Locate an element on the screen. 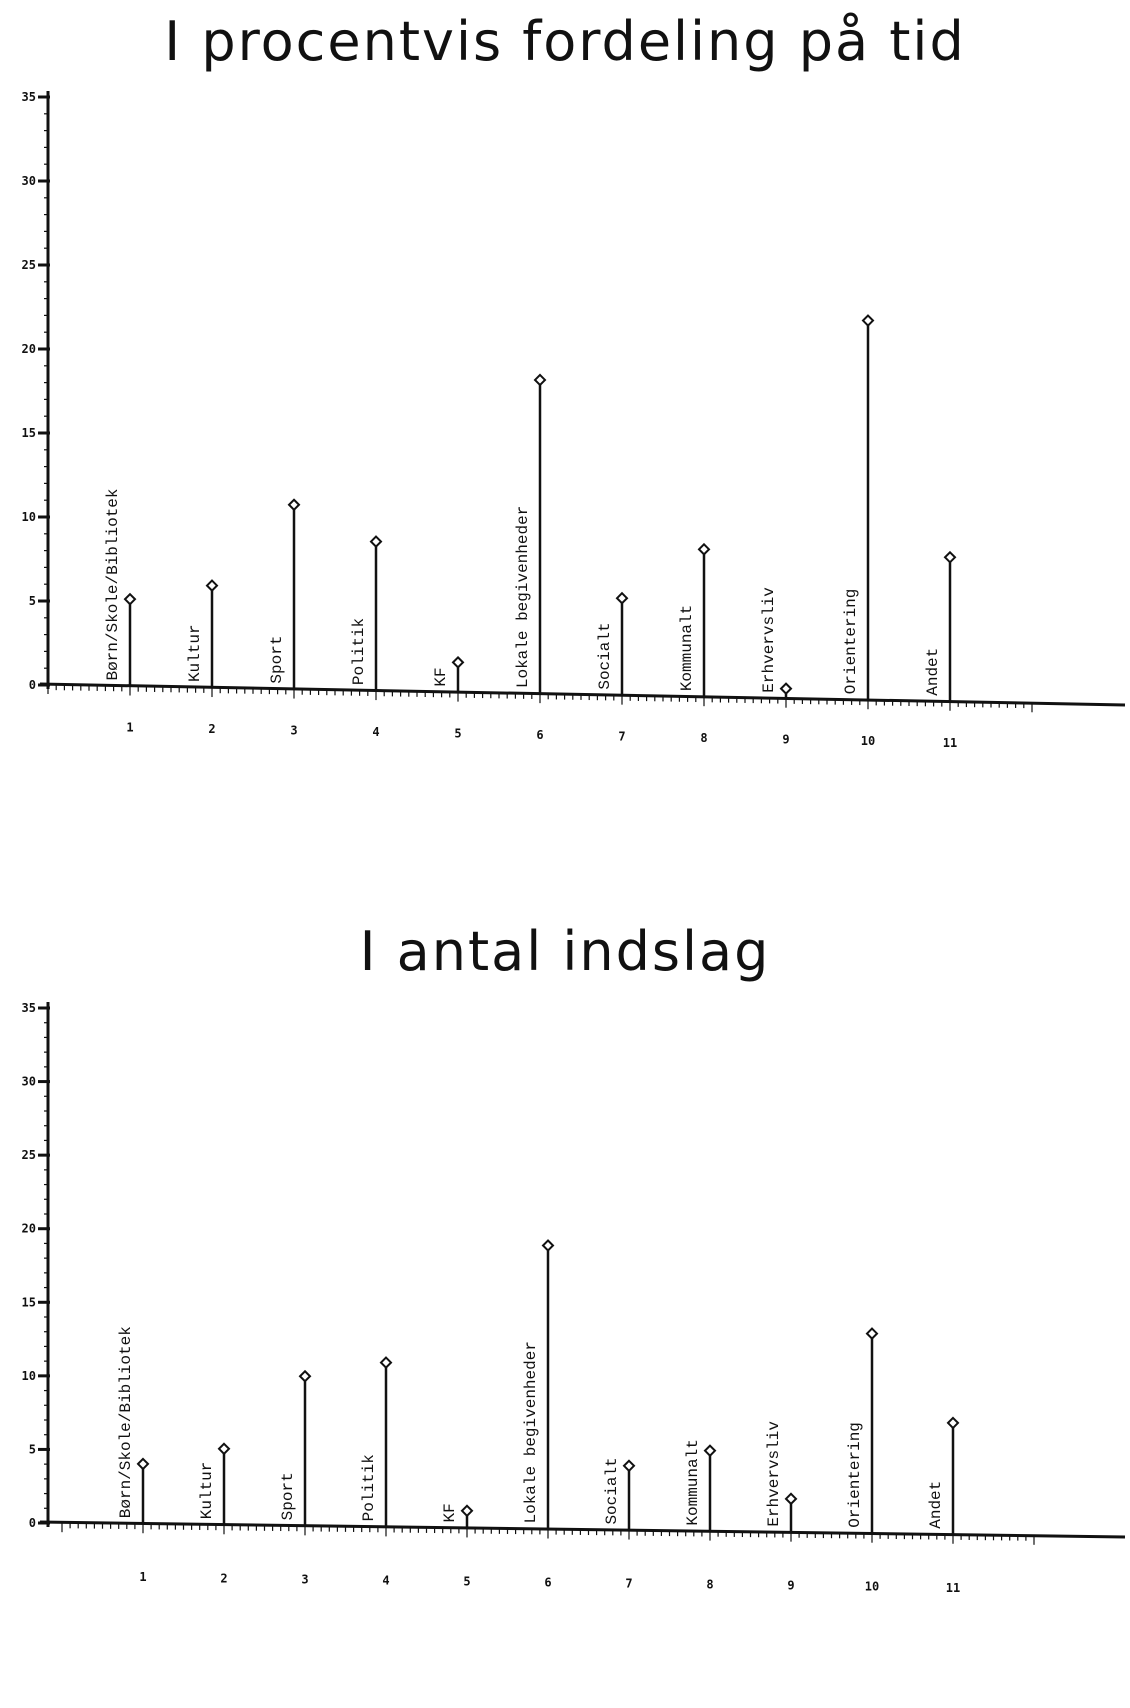  chart-title-time-distribution: I procentvis fordeling på tid is located at coordinates (565, 41).